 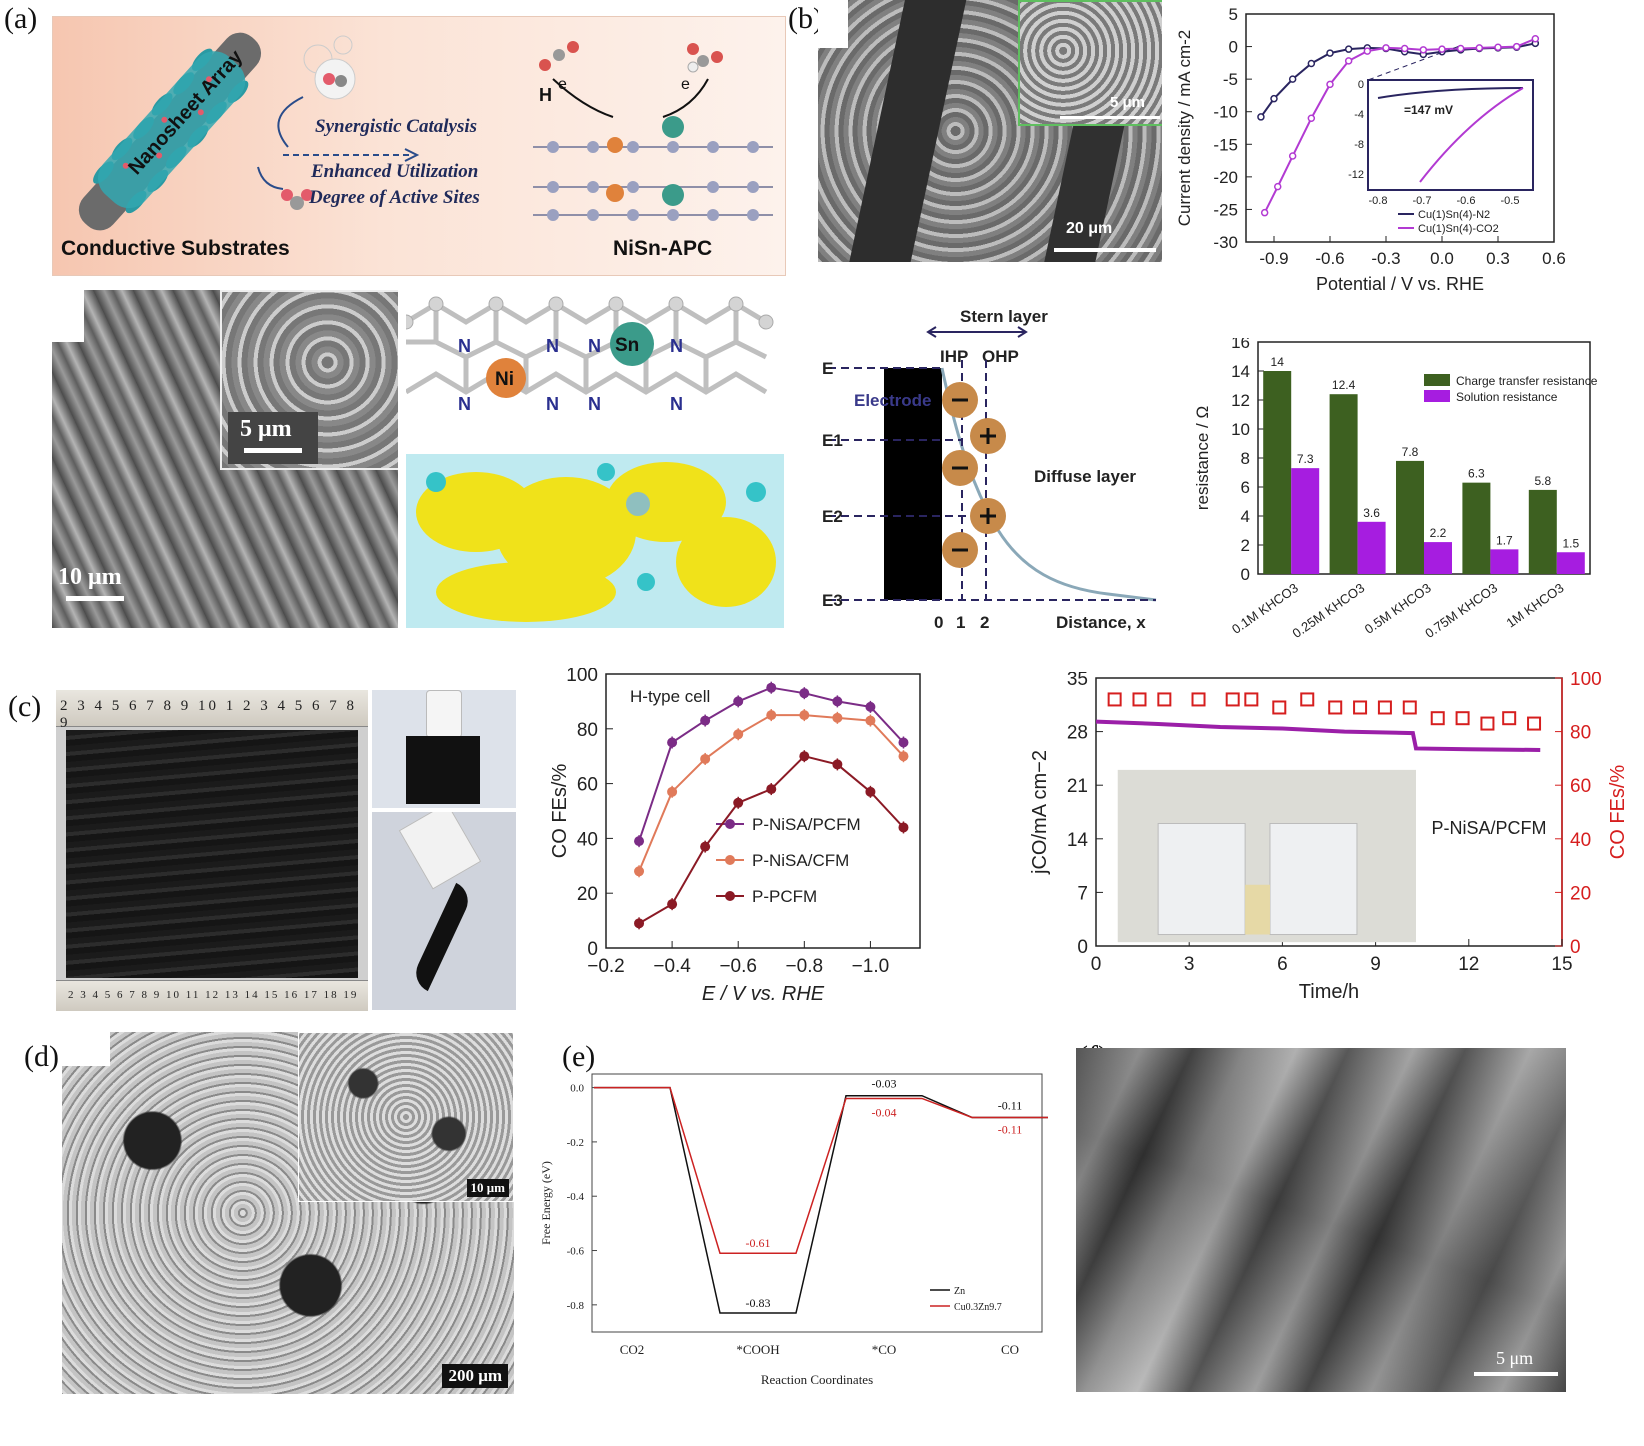 What do you see at coordinates (632, 1349) in the screenshot?
I see `x-tick-label: CO2` at bounding box center [632, 1349].